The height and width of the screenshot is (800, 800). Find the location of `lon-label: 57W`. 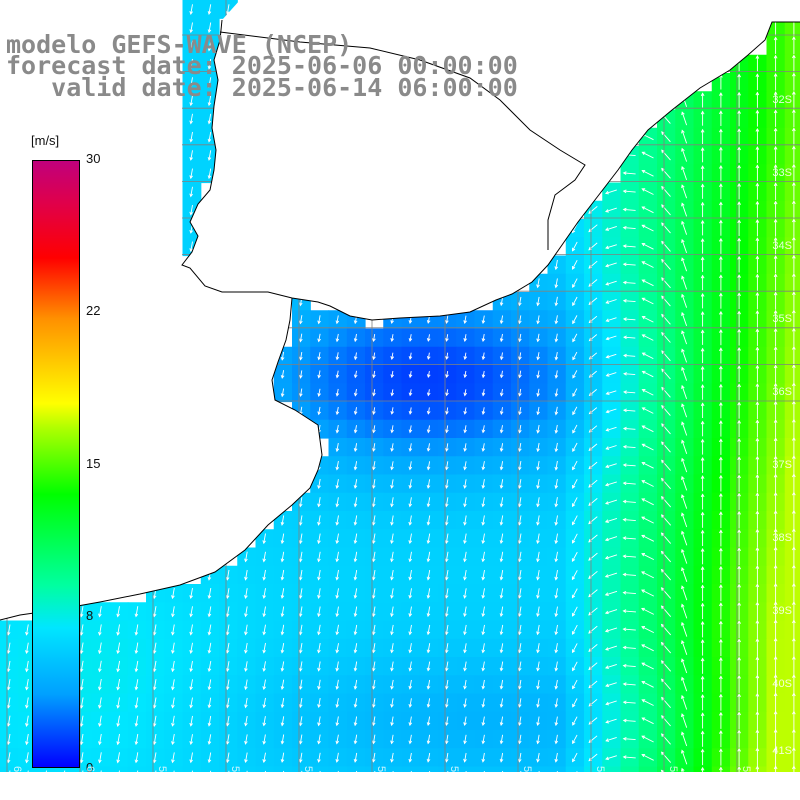

lon-label: 57W is located at coordinates (308, 777).